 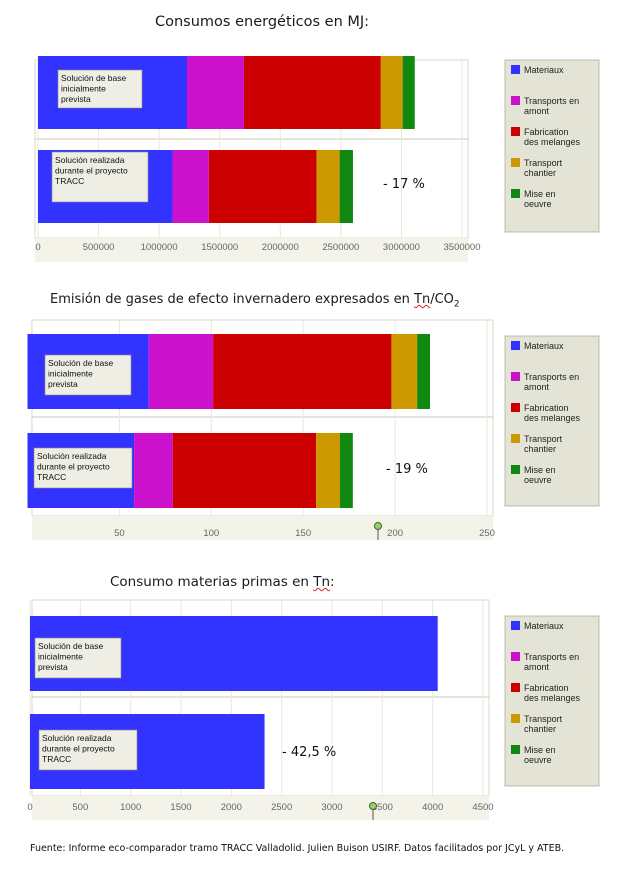 I want to click on tick-label: 1500, so click(x=180, y=807).